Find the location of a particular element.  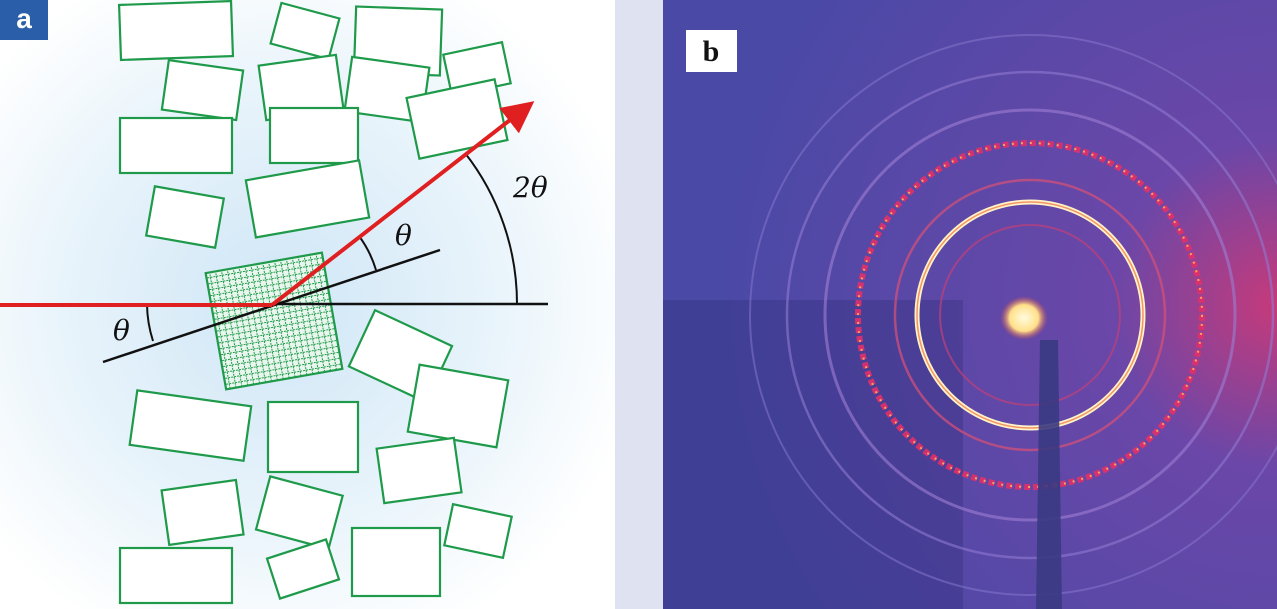

shadow is located at coordinates (813, 454).